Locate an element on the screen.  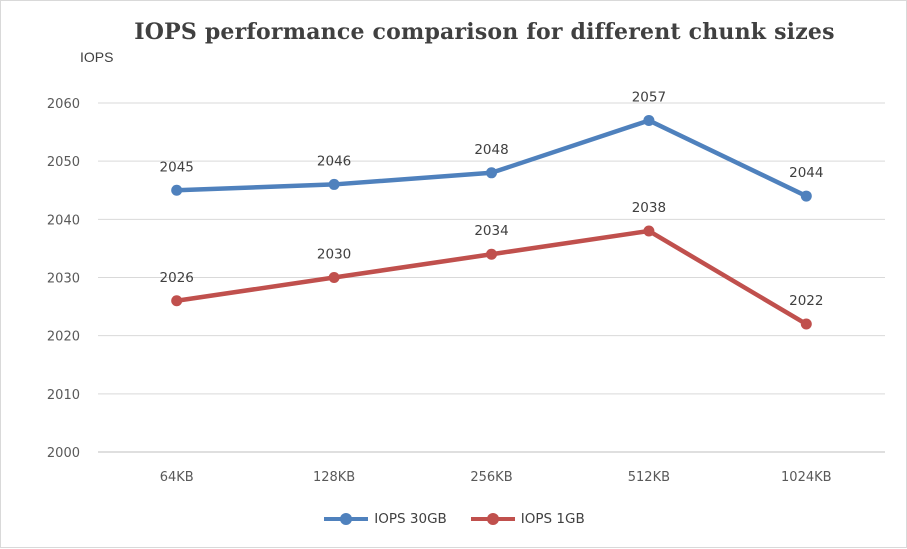
x-tick-labels: 64KB 128KB 256KB 512KB 1024KB is located at coordinates (496, 477).